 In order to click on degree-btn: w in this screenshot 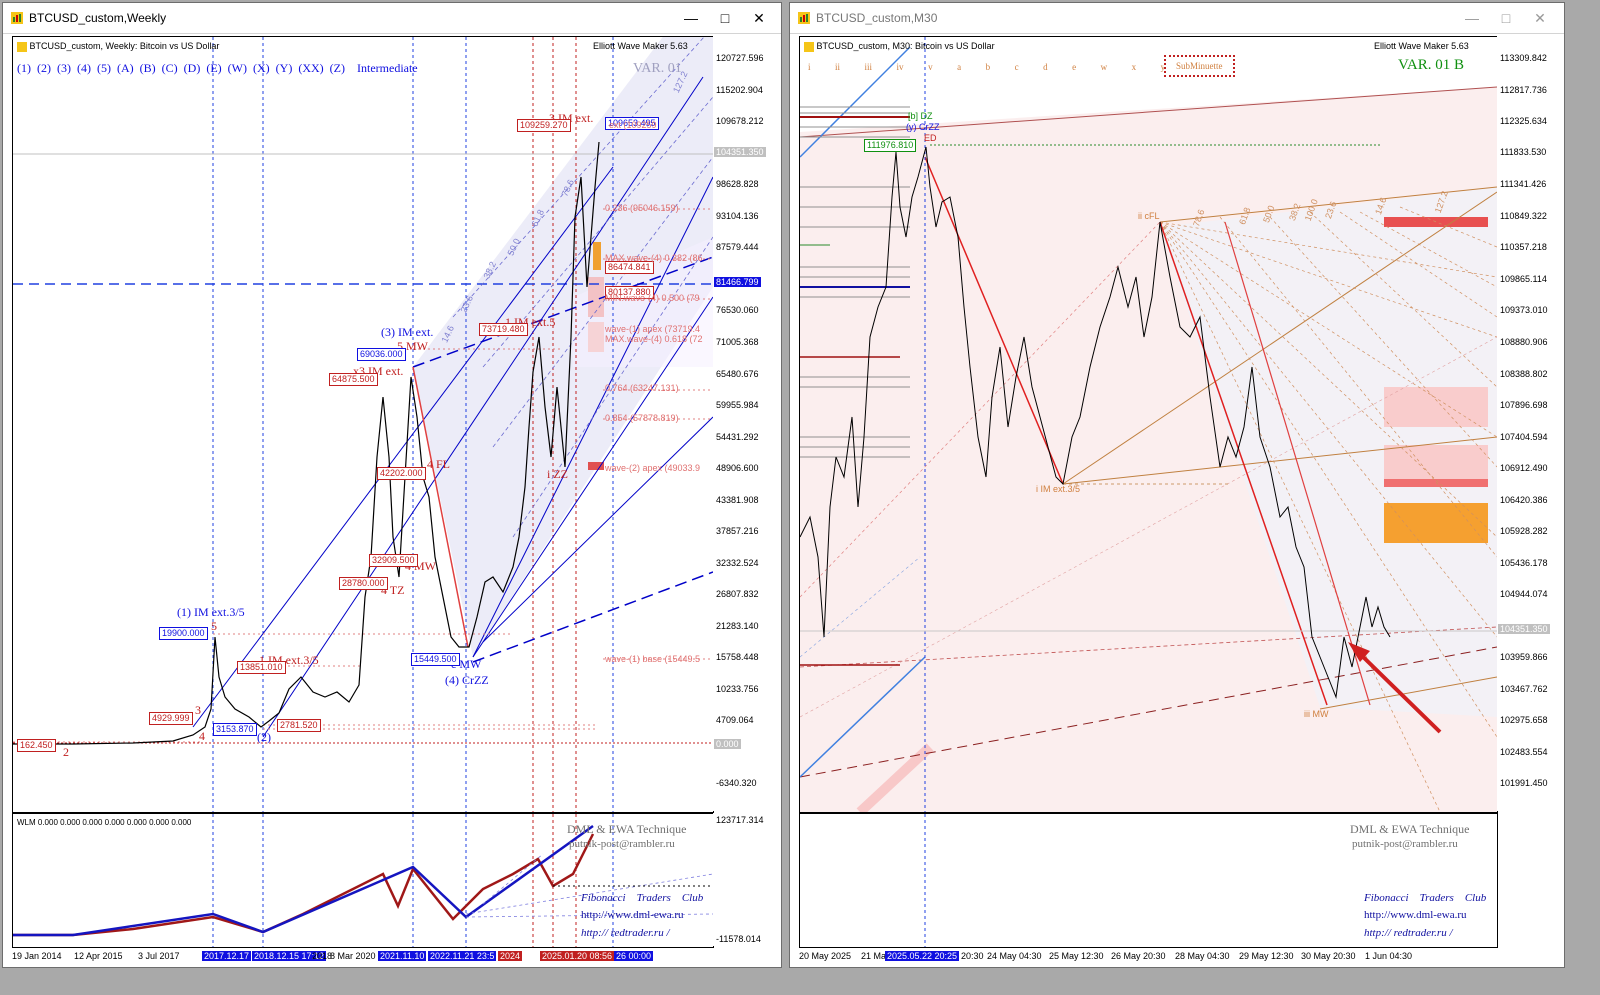, I will do `click(1104, 67)`.